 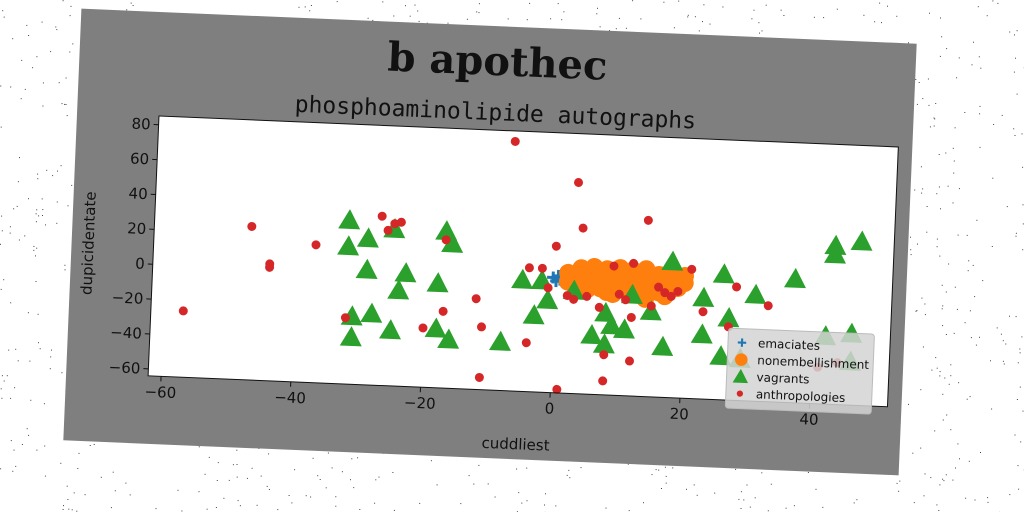 I want to click on legend-label: anthropologies, so click(x=801, y=396).